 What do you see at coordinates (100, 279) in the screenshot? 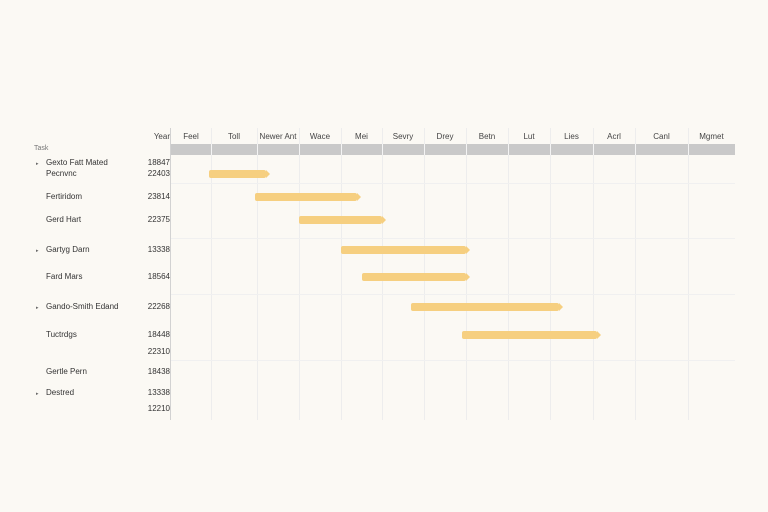
I see `task-row: Fard Mars 18564` at bounding box center [100, 279].